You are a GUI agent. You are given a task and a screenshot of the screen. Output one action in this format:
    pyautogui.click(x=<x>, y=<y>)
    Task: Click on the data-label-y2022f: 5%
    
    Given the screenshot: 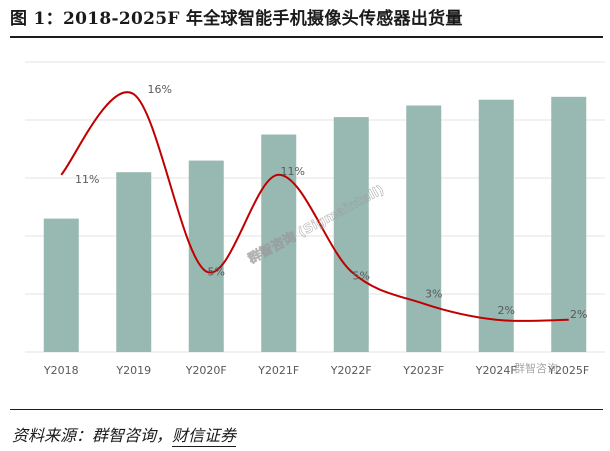 What is the action you would take?
    pyautogui.click(x=361, y=275)
    